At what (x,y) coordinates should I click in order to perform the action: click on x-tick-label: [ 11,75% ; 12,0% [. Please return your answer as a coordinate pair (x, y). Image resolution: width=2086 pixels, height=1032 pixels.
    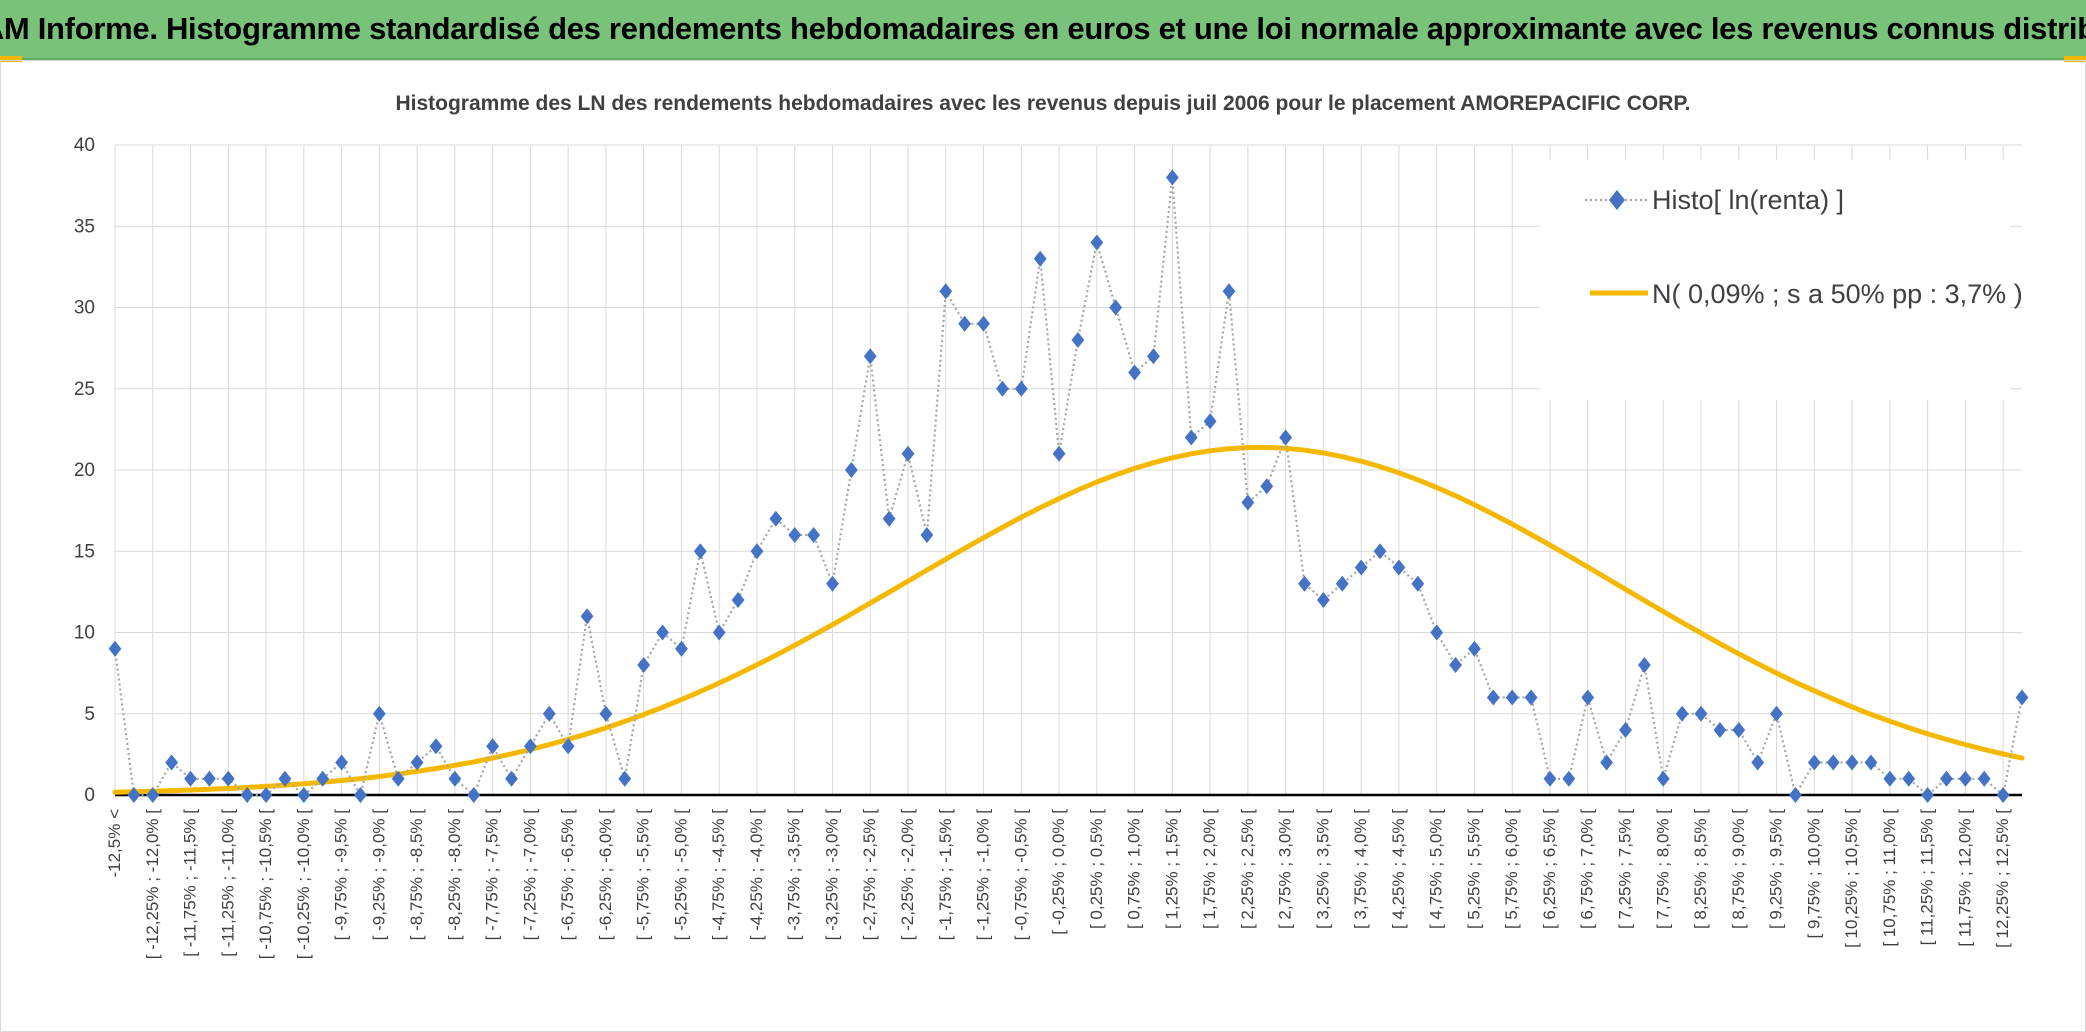
    Looking at the image, I should click on (1964, 878).